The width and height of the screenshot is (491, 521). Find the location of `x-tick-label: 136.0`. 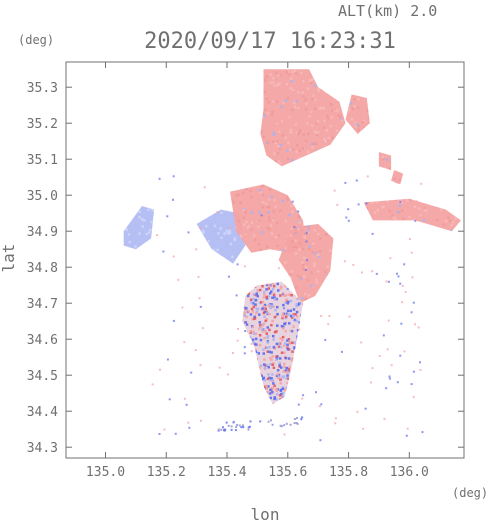

x-tick-label: 136.0 is located at coordinates (409, 472).